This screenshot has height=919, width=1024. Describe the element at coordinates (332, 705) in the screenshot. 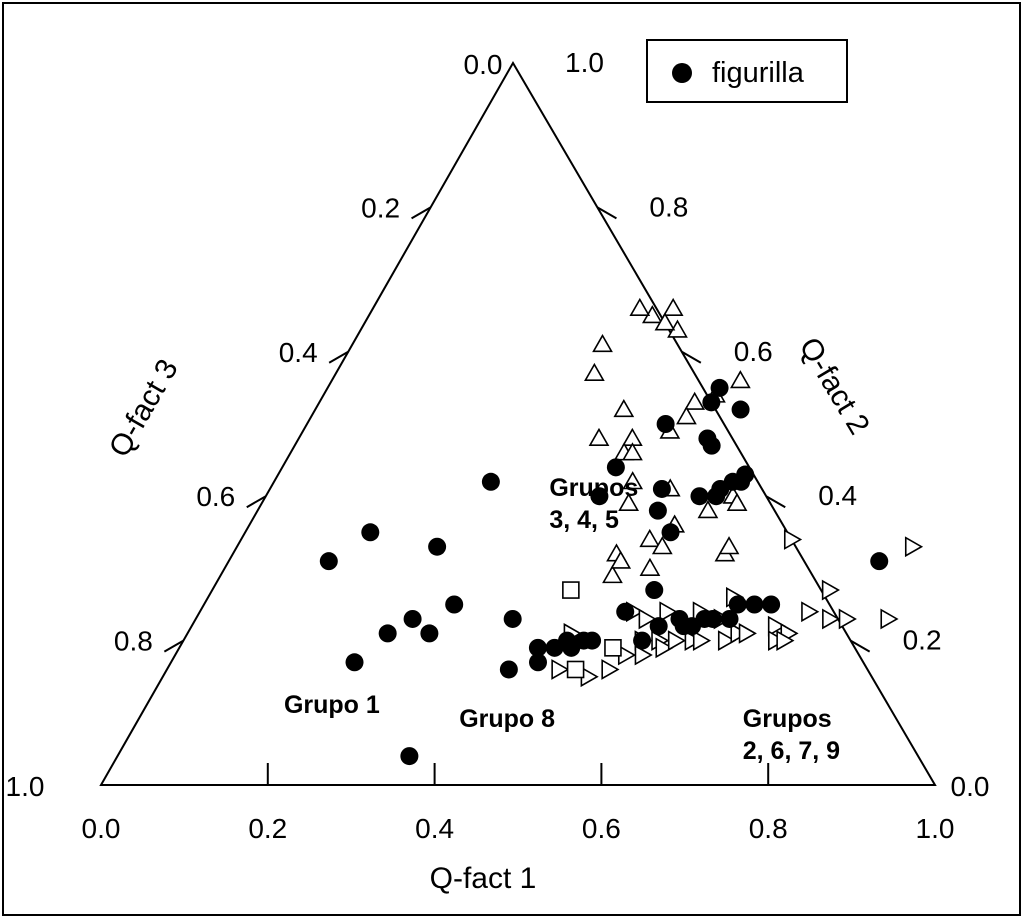

I see `group-label: Grupo 1` at that location.